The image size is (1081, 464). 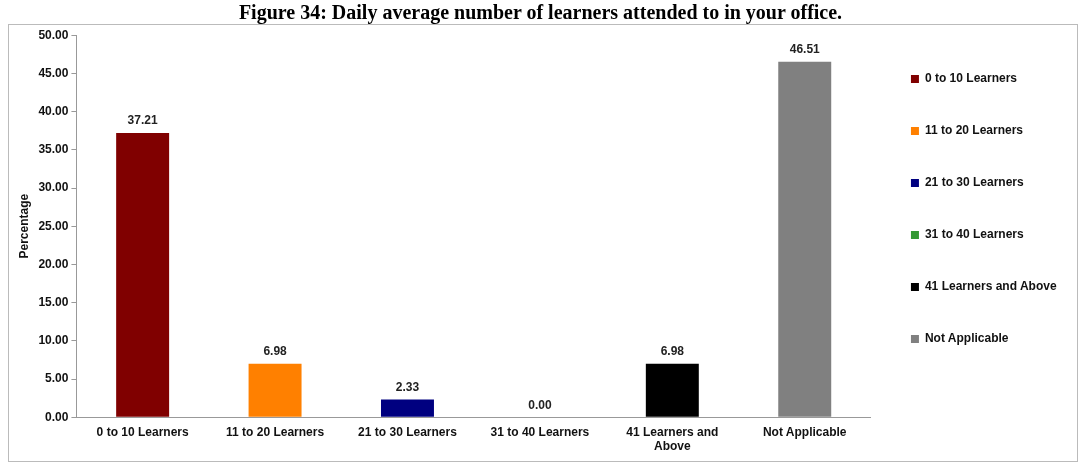 I want to click on y-tick-label: 10.00, so click(x=53, y=340).